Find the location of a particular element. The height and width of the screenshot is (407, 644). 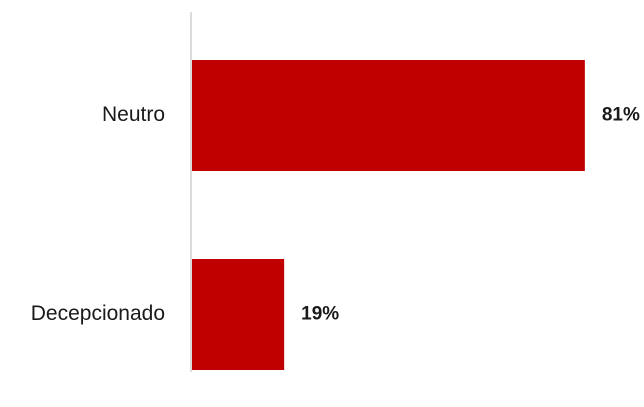

bar-decepcionado is located at coordinates (238, 314).